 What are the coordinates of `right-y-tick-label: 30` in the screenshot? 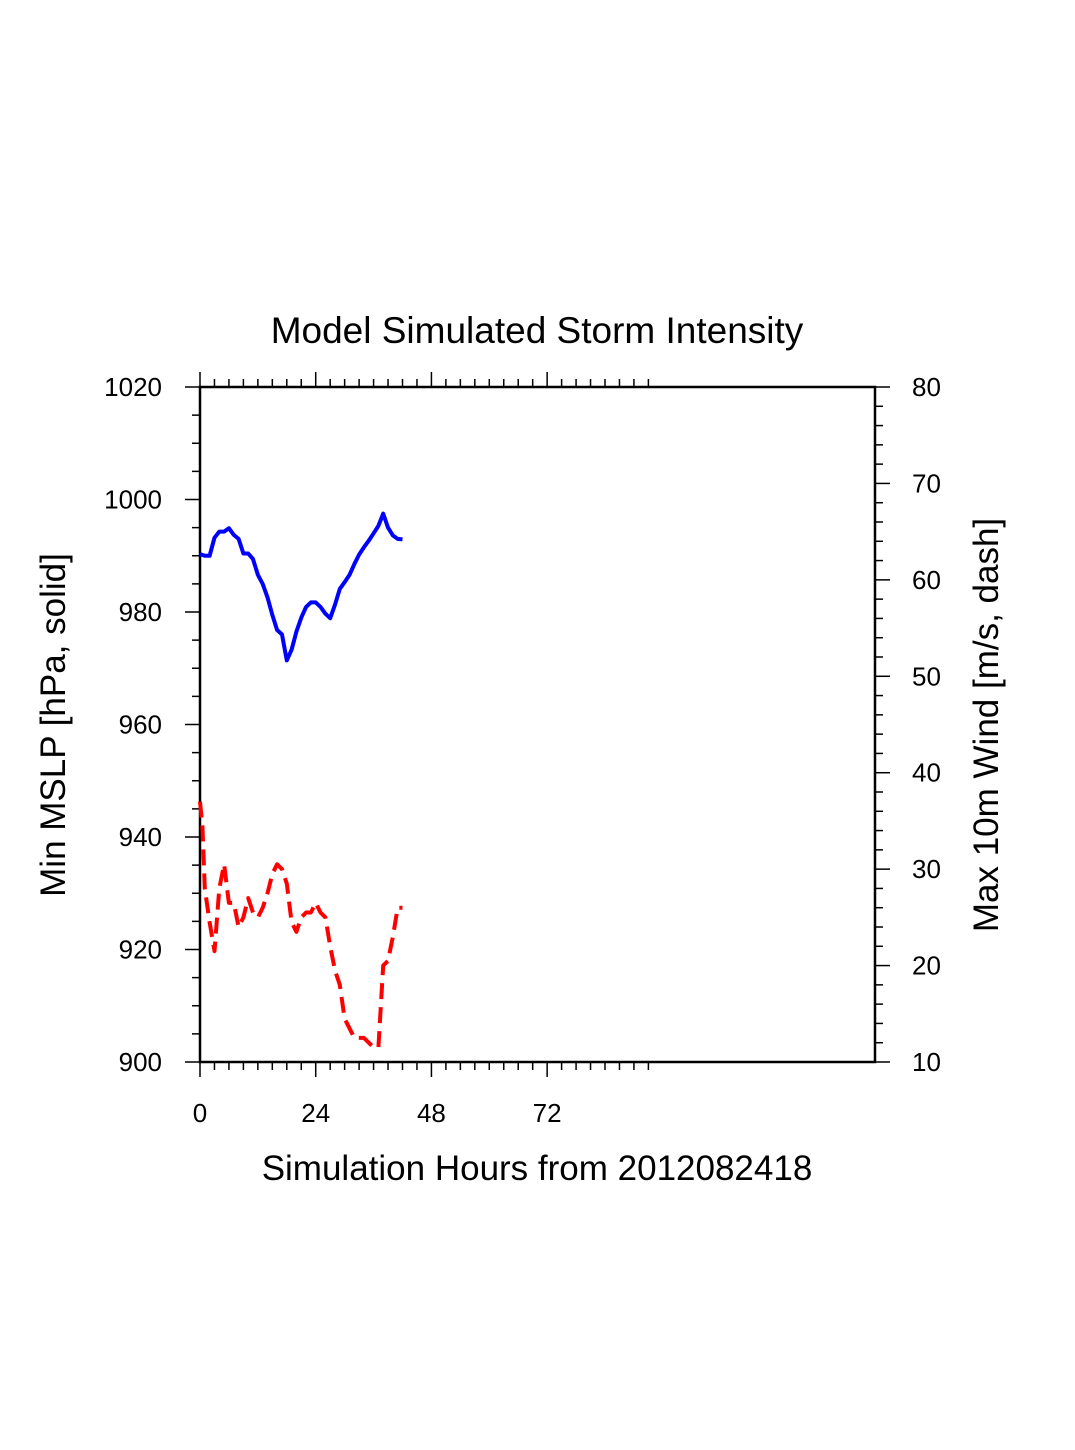 It's located at (926, 869).